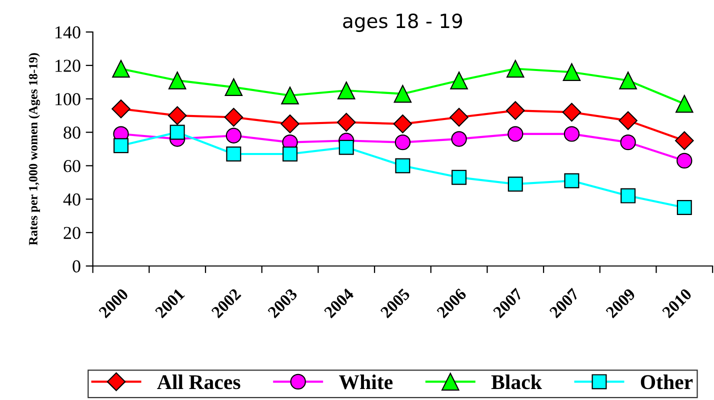 Image resolution: width=714 pixels, height=400 pixels. I want to click on y-tick-label: 140, so click(68, 32).